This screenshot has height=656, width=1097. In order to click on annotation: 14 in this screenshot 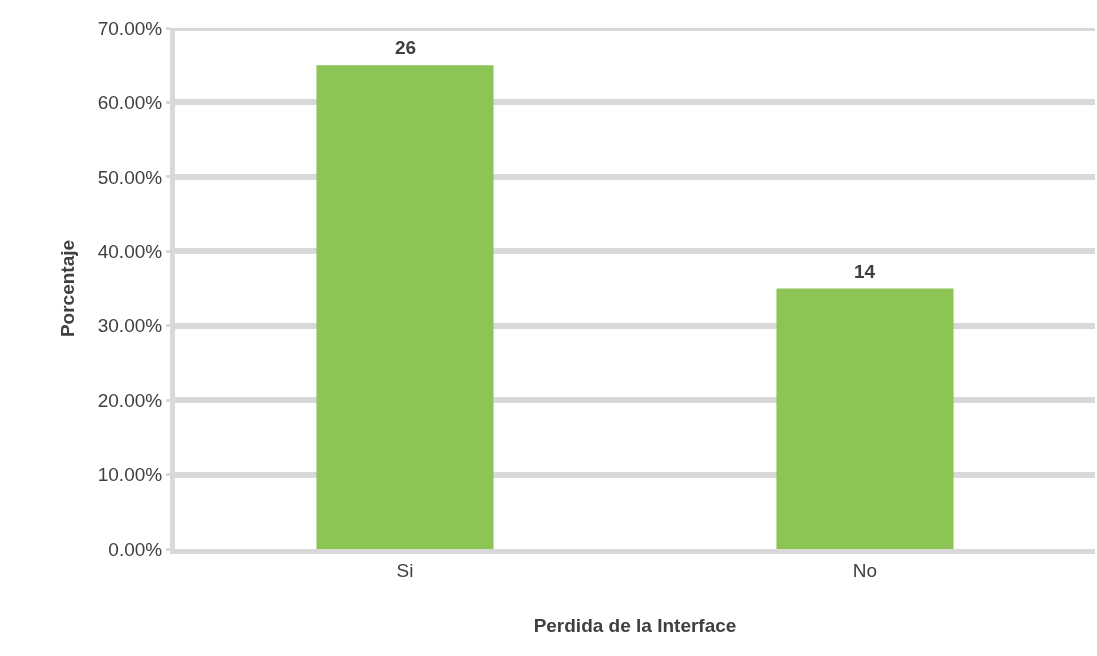, I will do `click(865, 271)`.